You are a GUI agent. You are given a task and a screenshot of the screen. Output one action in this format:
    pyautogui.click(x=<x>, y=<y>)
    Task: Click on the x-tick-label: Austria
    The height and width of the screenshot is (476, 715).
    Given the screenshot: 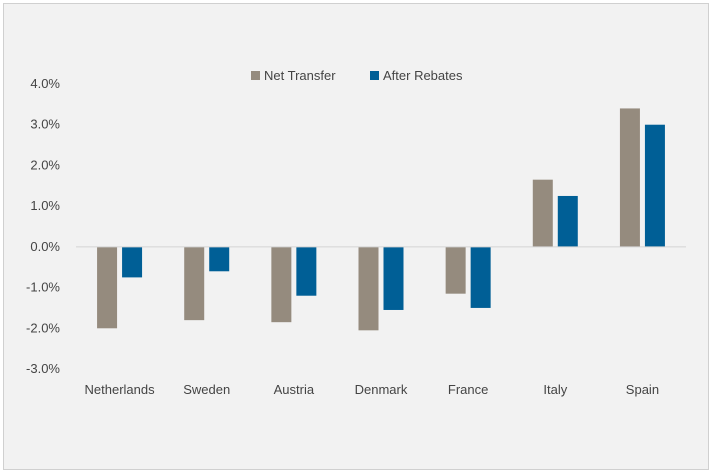 What is the action you would take?
    pyautogui.click(x=294, y=389)
    